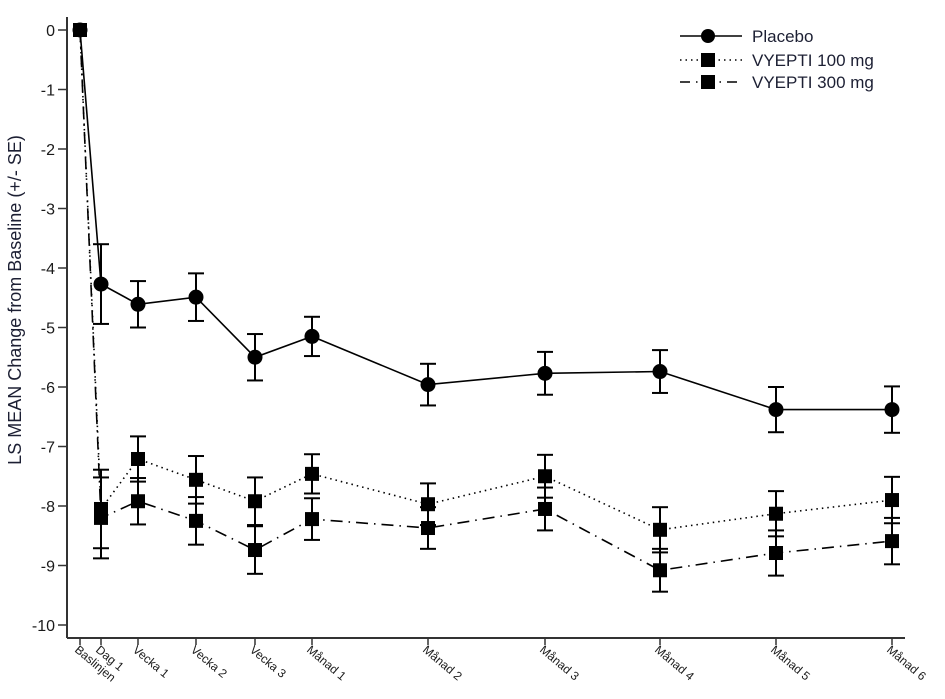  Describe the element at coordinates (48, 150) in the screenshot. I see `y-tick-label: -2` at that location.